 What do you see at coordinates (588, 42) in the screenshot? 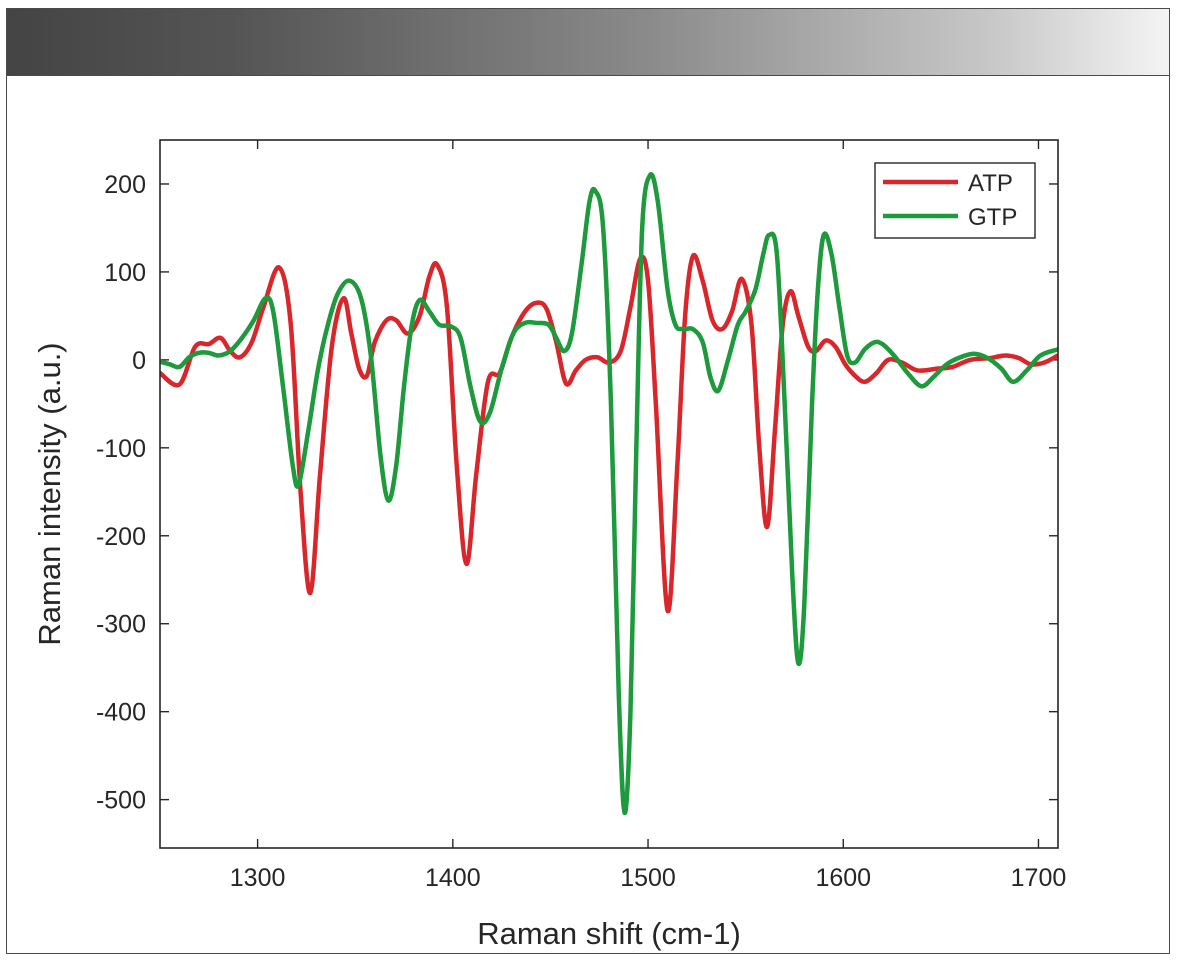
I see `header-banner` at bounding box center [588, 42].